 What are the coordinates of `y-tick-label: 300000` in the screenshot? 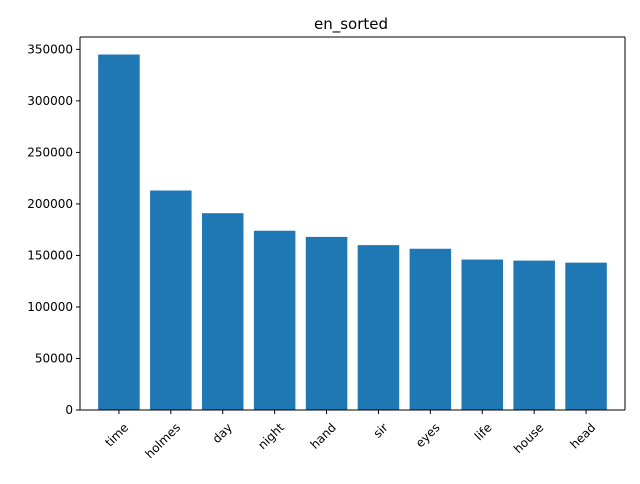 It's located at (50, 101).